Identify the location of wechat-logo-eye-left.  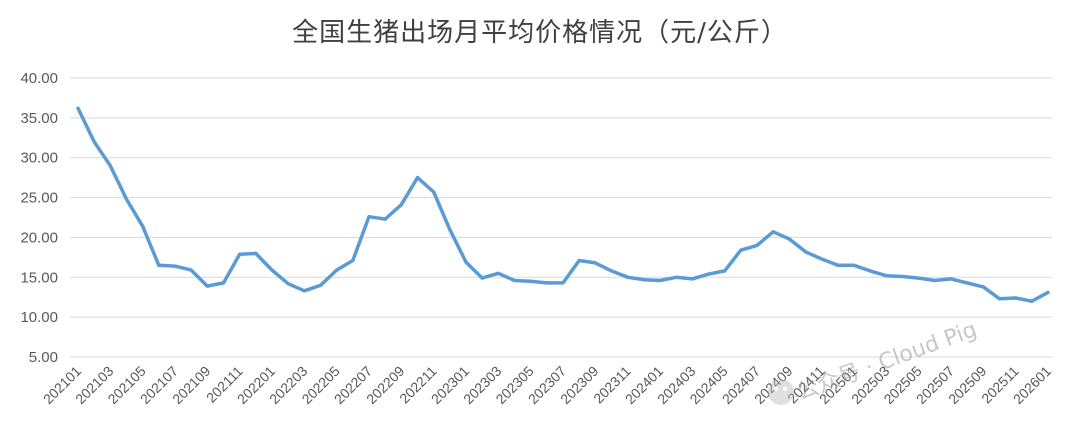
(776, 389).